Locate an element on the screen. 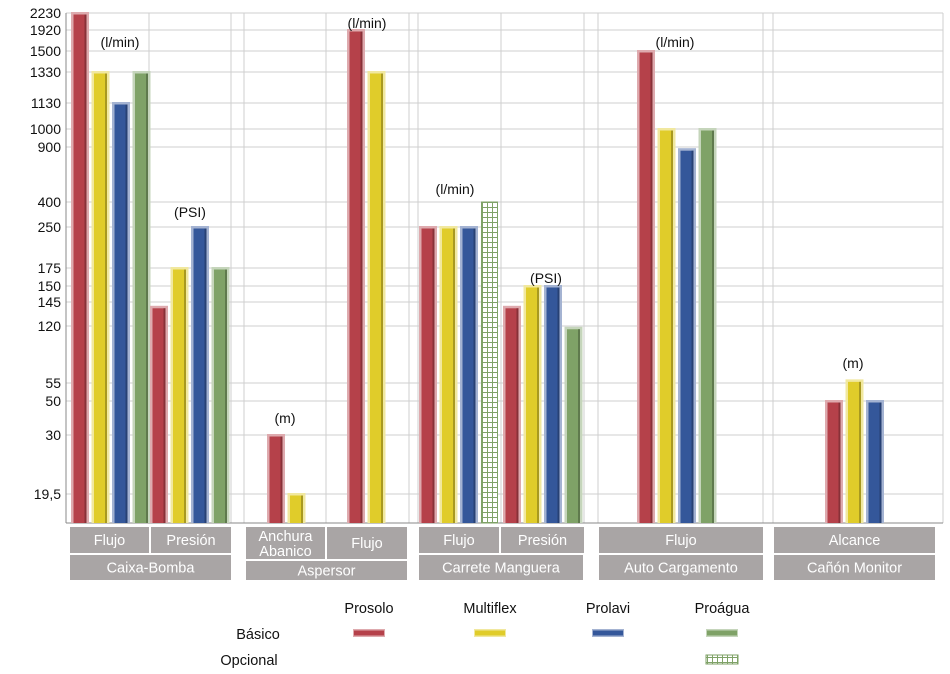  legend-row-label: Básico is located at coordinates (258, 635).